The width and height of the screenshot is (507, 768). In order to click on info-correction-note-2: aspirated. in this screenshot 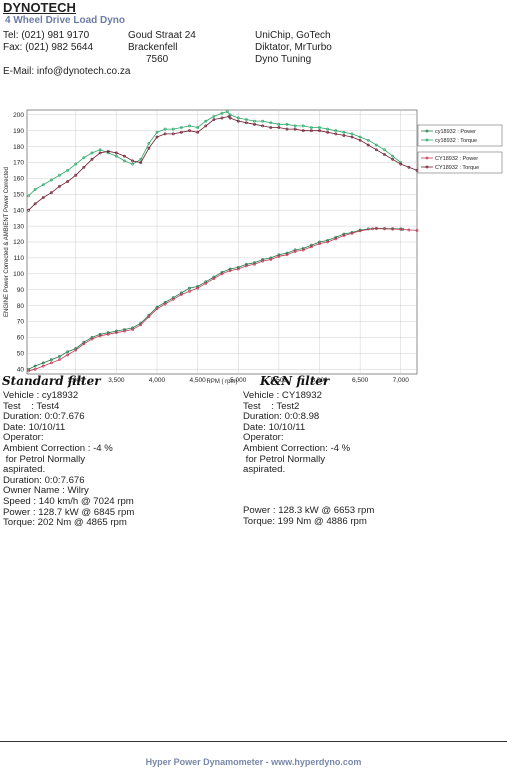, I will do `click(264, 470)`.